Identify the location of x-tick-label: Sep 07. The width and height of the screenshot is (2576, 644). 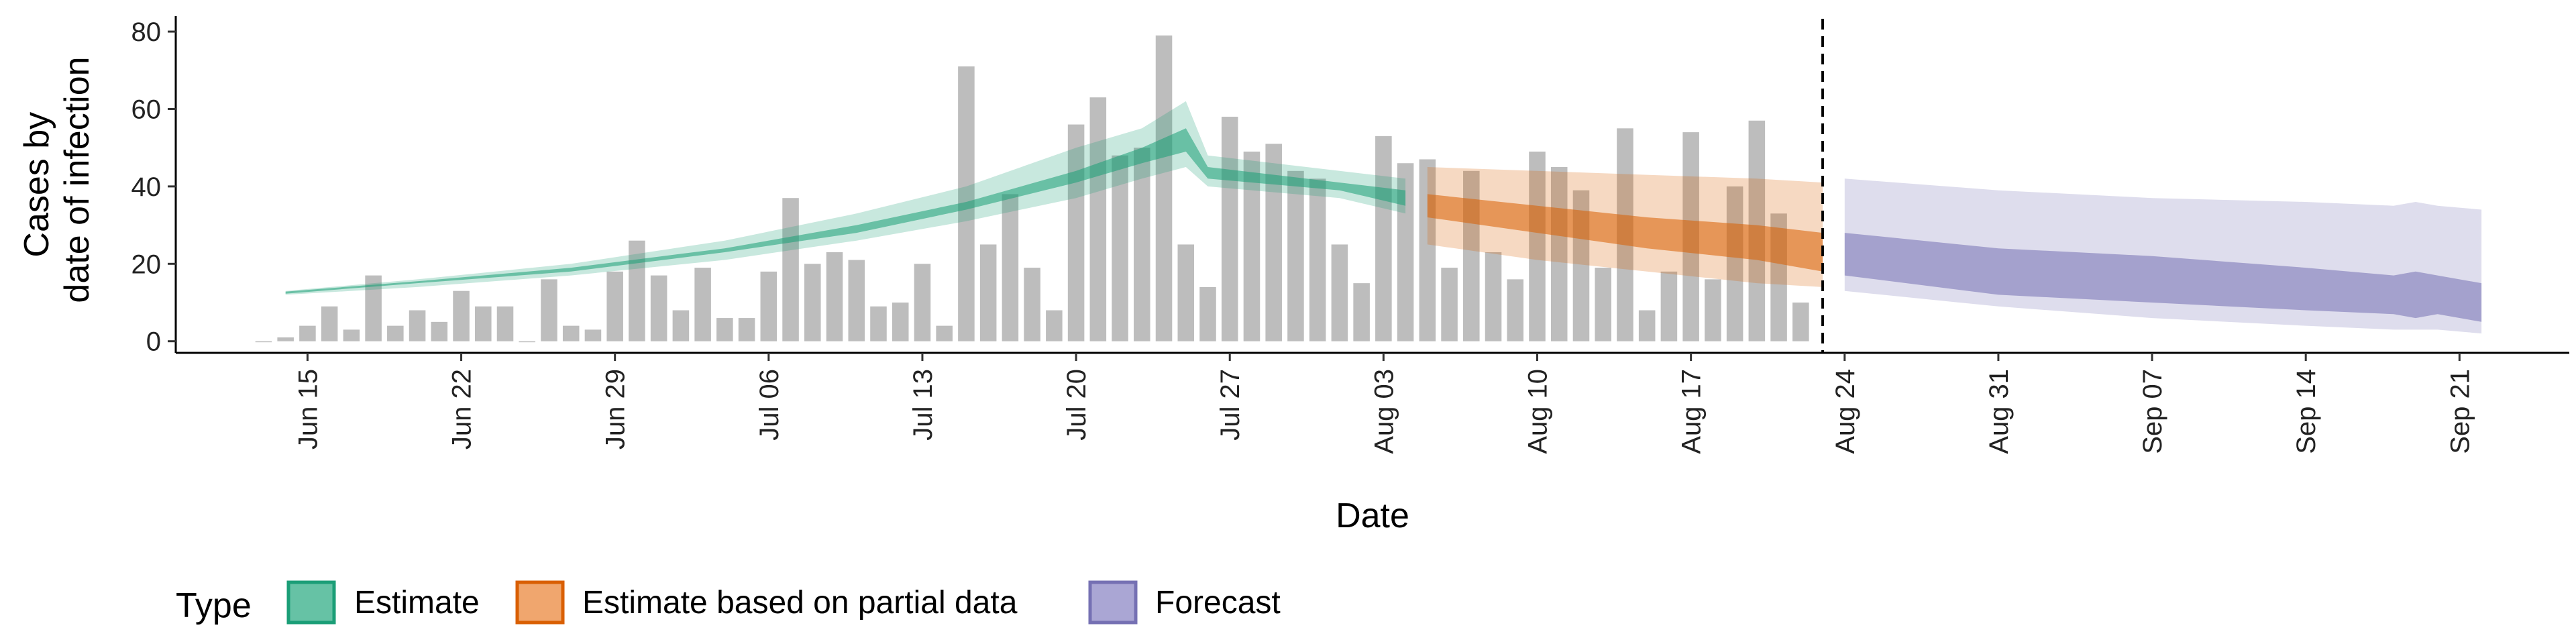
(2152, 411).